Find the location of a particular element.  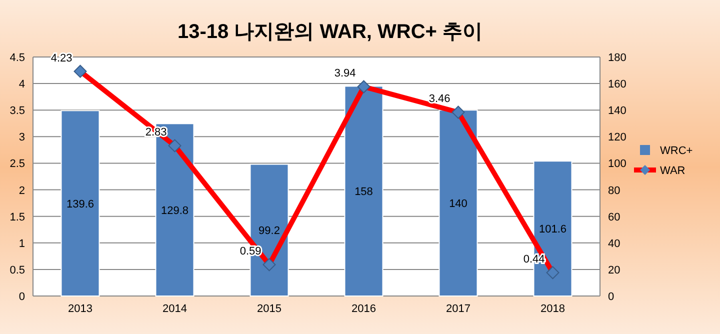

data-label: 158 is located at coordinates (363, 192).